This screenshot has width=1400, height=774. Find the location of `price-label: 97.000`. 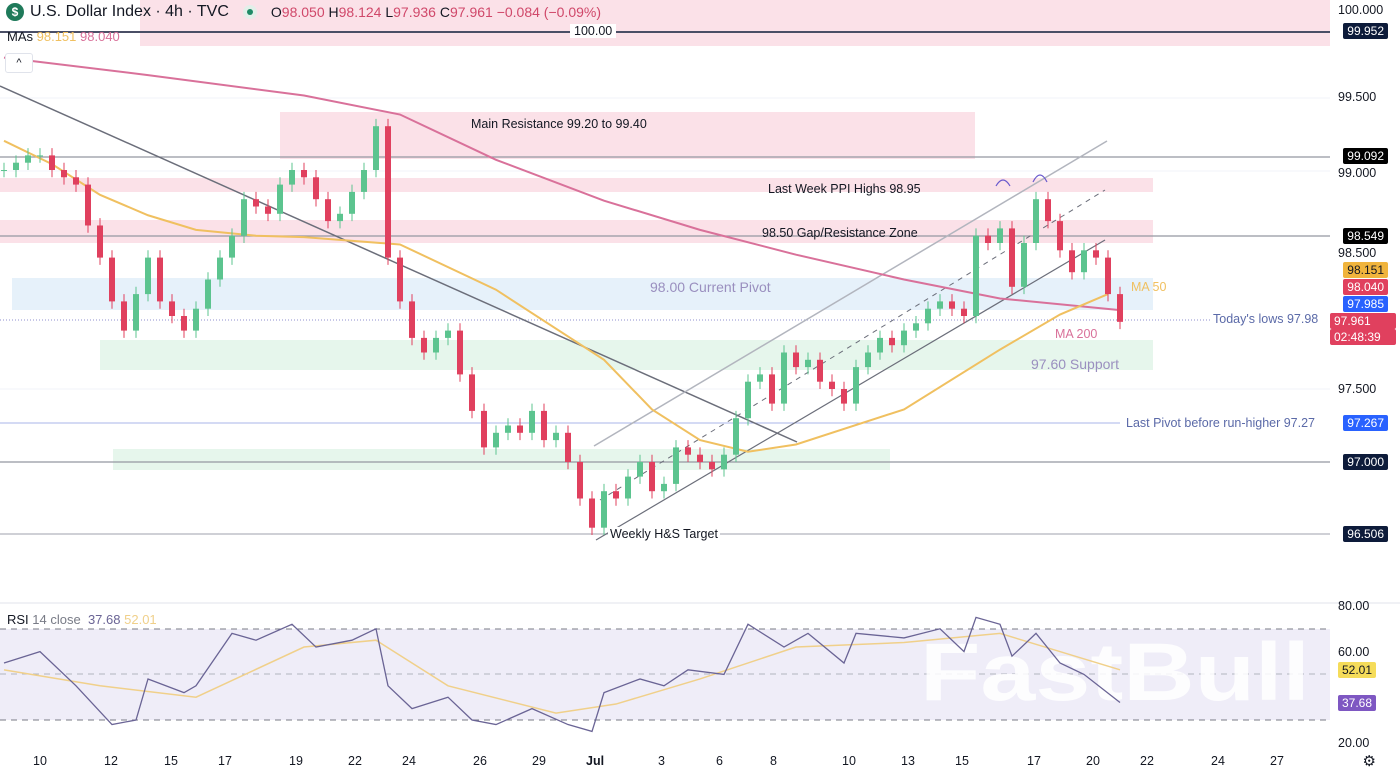

price-label: 97.000 is located at coordinates (1365, 462).